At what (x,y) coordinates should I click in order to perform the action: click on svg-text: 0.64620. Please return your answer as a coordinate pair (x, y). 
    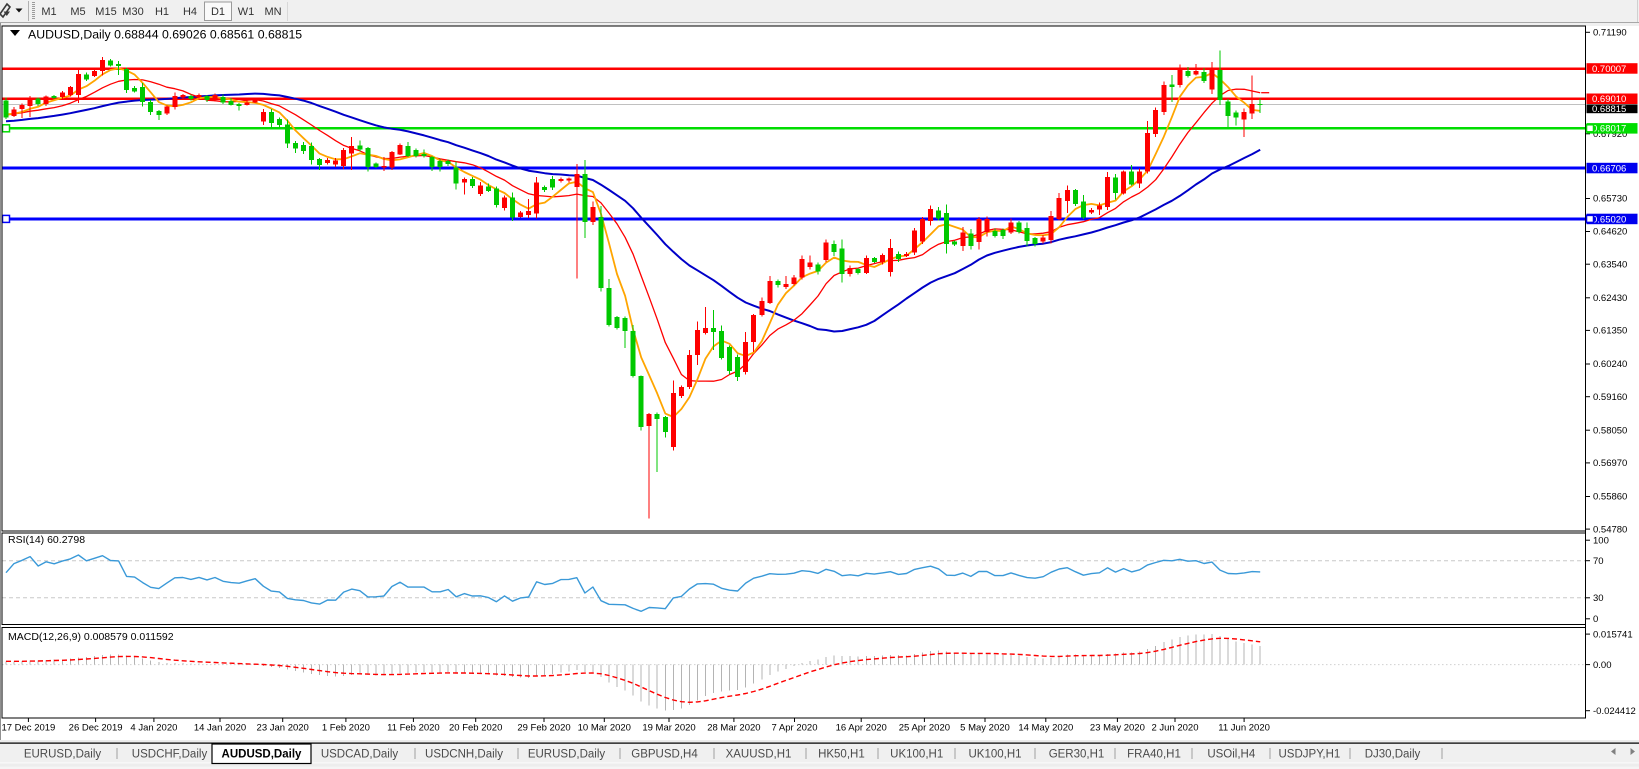
    Looking at the image, I should click on (1610, 232).